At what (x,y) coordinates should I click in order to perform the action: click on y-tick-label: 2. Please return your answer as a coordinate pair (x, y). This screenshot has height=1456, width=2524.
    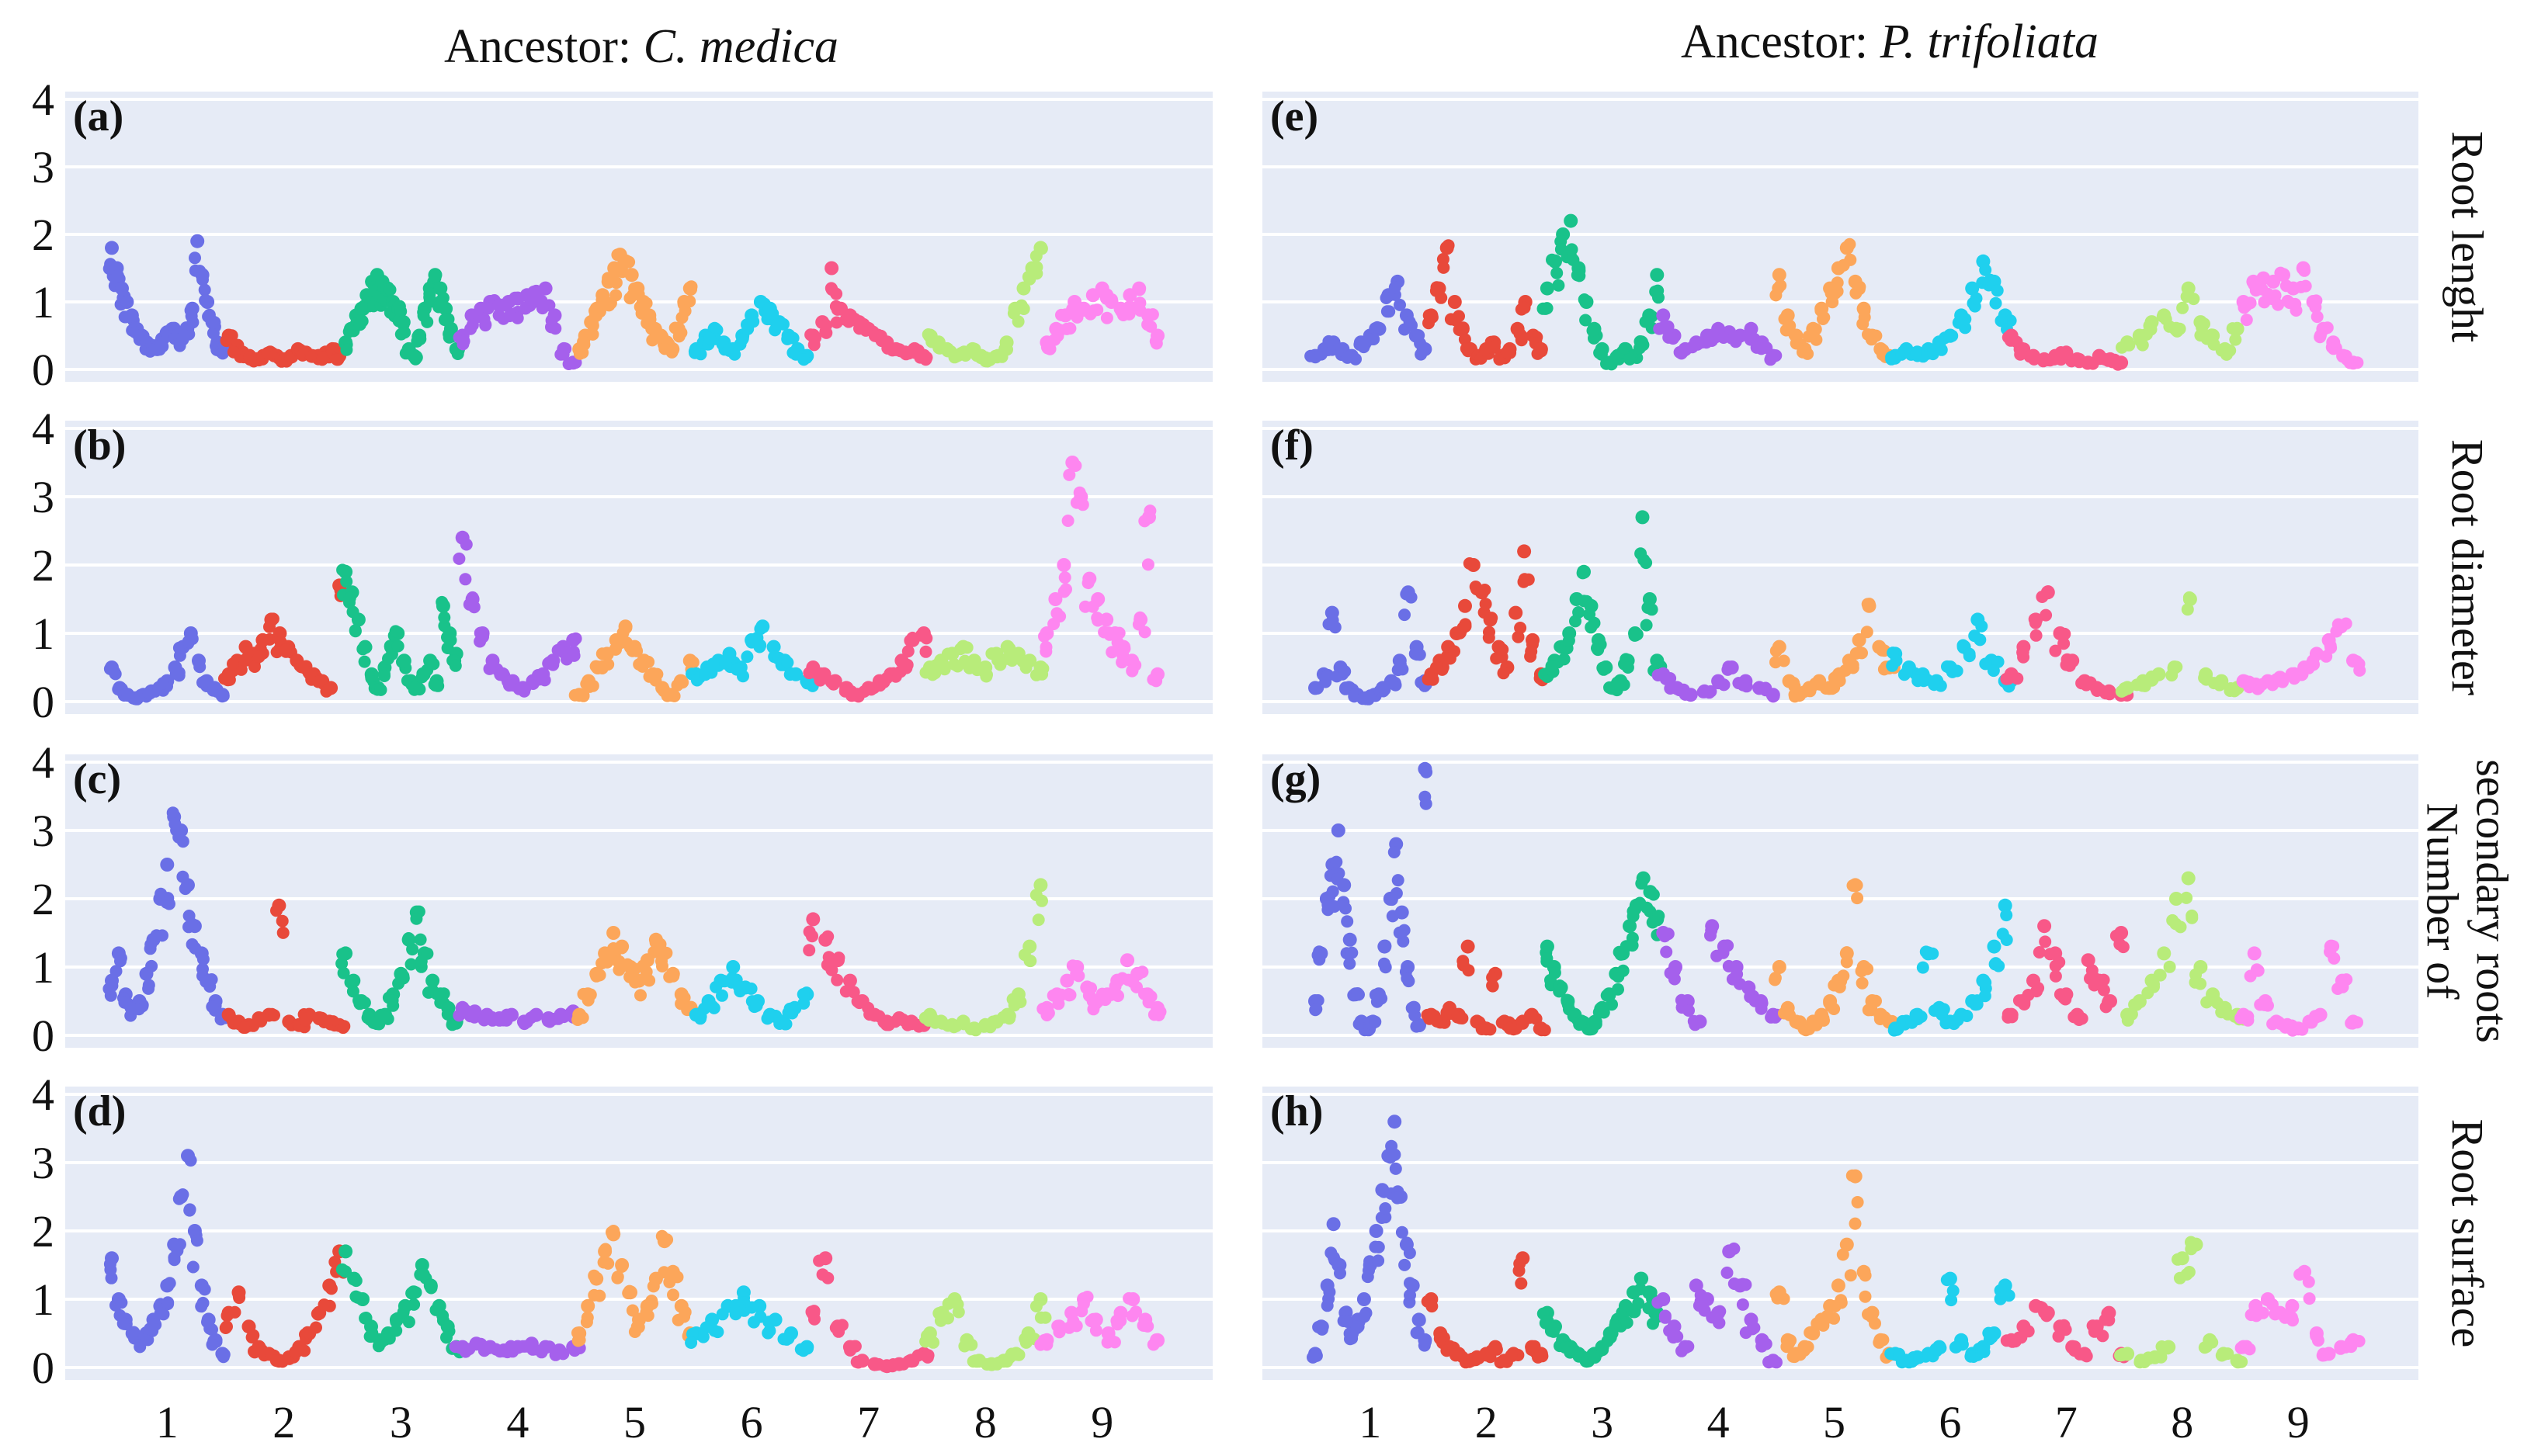
    Looking at the image, I should click on (43, 899).